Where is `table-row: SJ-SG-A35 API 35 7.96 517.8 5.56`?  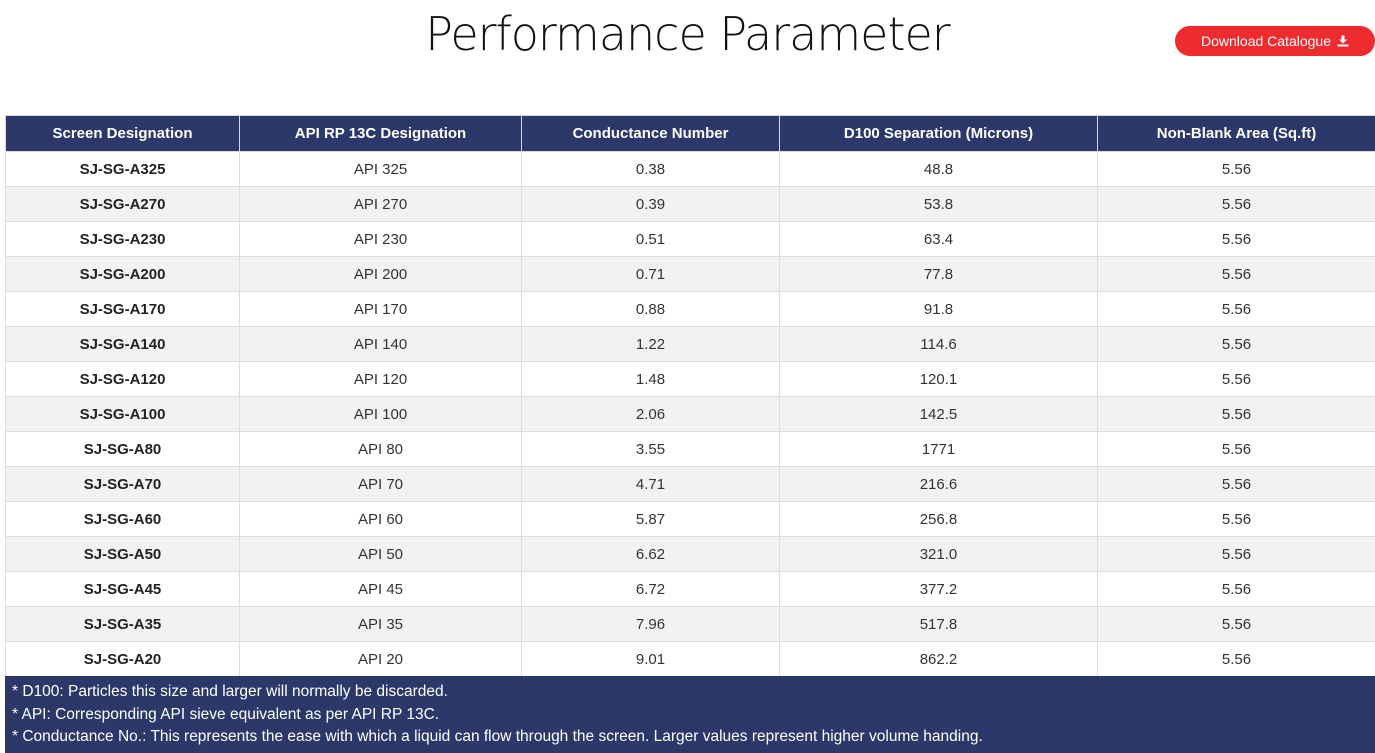
table-row: SJ-SG-A35 API 35 7.96 517.8 5.56 is located at coordinates (690, 624).